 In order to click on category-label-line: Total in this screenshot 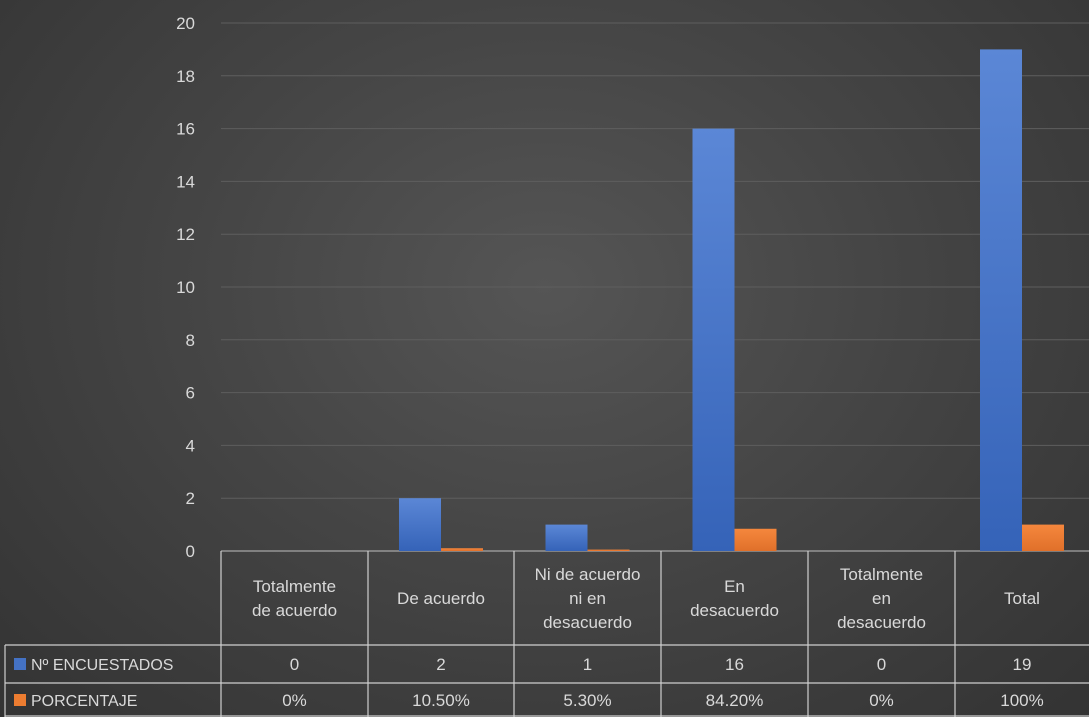, I will do `click(1022, 598)`.